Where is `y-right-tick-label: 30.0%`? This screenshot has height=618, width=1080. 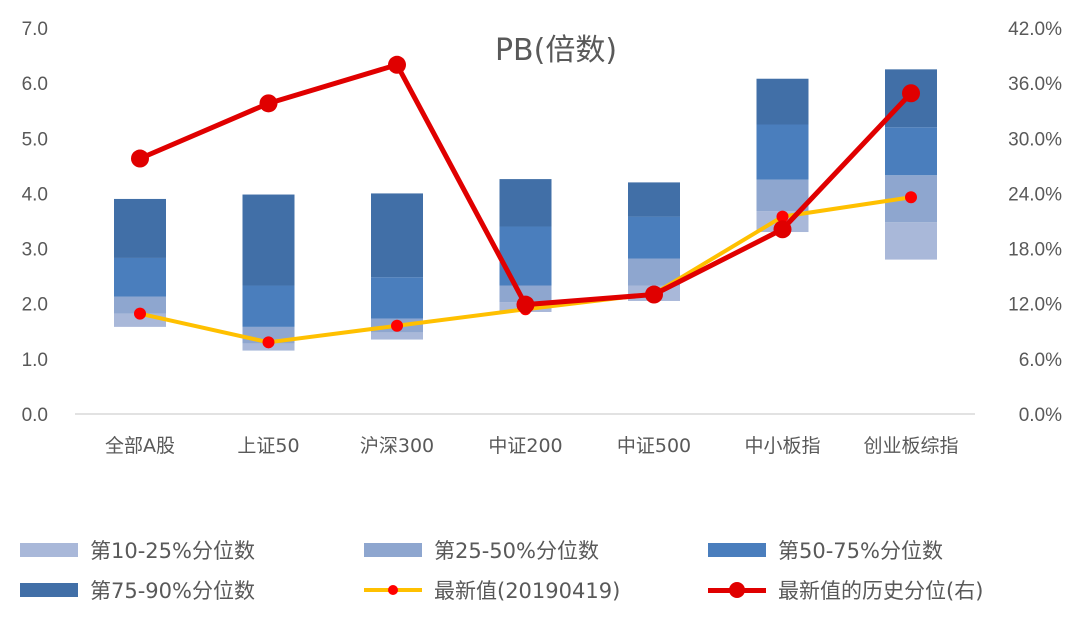 y-right-tick-label: 30.0% is located at coordinates (1035, 139).